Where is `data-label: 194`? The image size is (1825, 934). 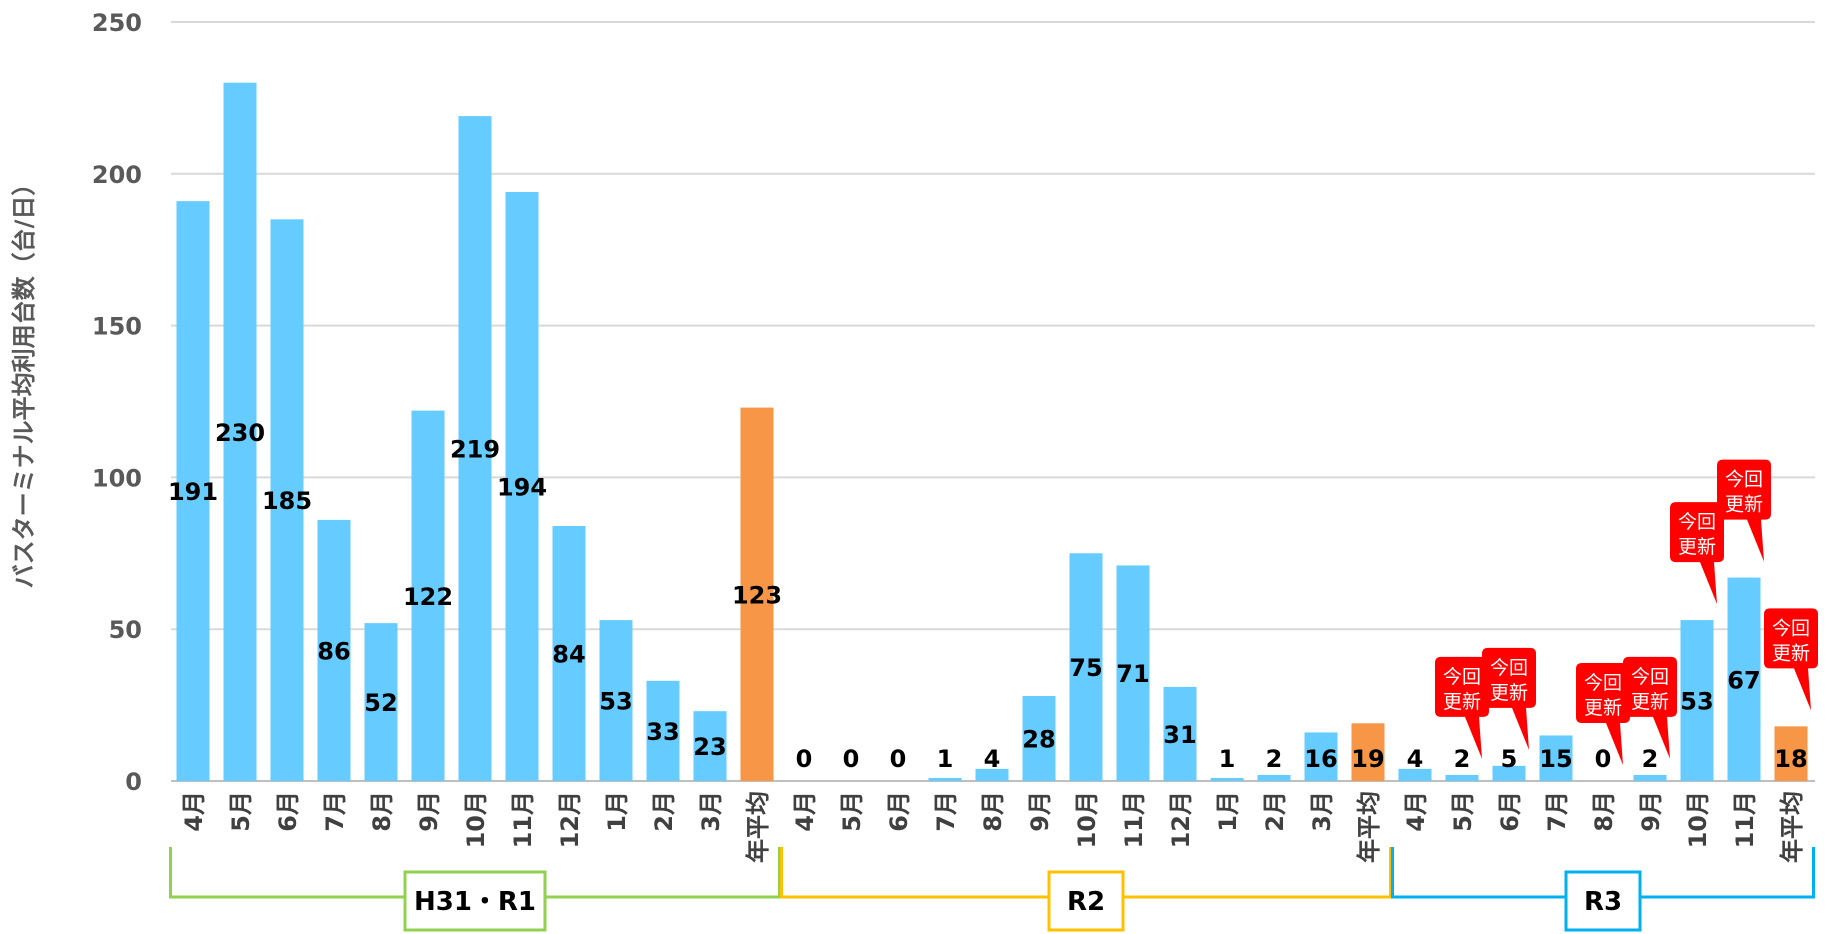 data-label: 194 is located at coordinates (522, 488).